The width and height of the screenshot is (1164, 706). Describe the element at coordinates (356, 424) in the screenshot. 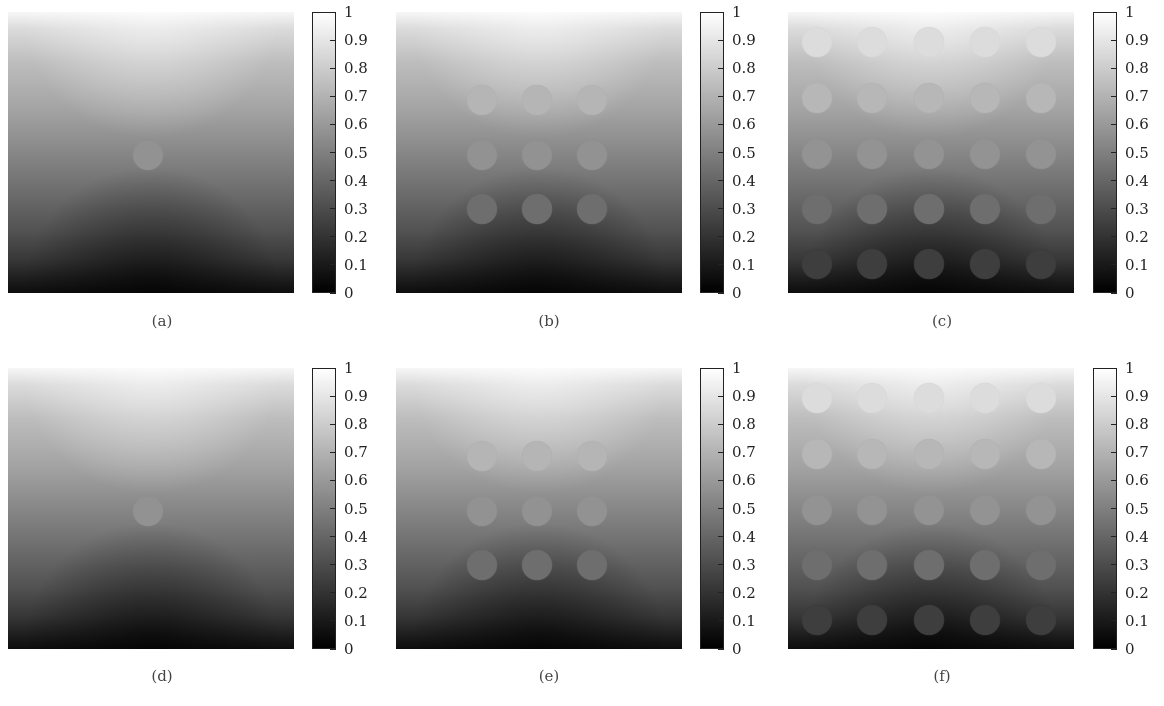

I see `colorbar-tick-label: 0.8` at that location.